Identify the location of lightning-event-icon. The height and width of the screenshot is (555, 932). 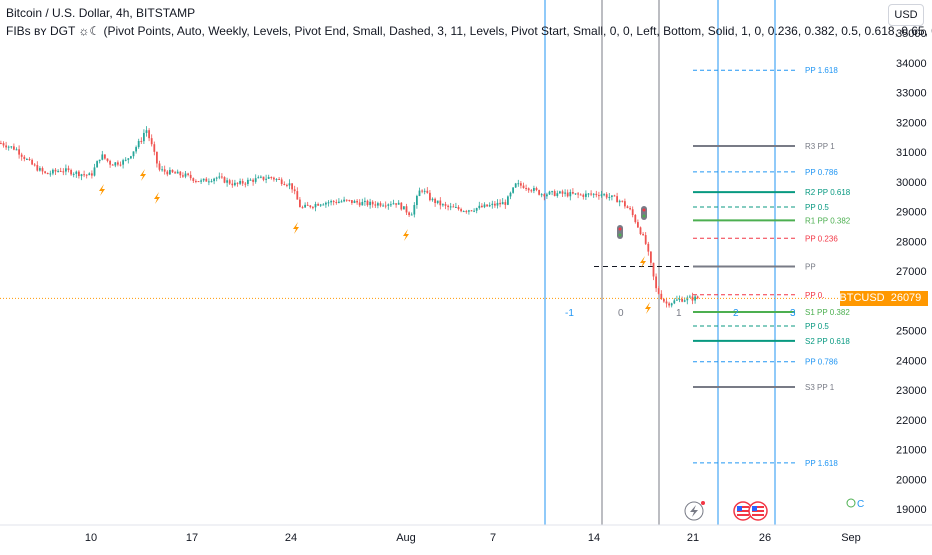
(694, 511).